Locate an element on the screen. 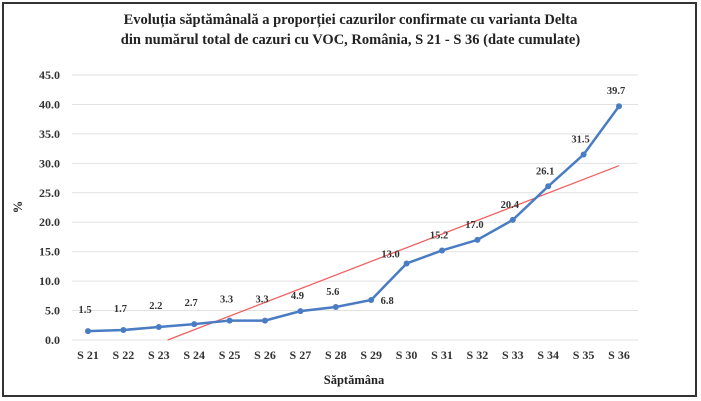 Image resolution: width=701 pixels, height=401 pixels. x-tick-label: S 25 is located at coordinates (230, 355).